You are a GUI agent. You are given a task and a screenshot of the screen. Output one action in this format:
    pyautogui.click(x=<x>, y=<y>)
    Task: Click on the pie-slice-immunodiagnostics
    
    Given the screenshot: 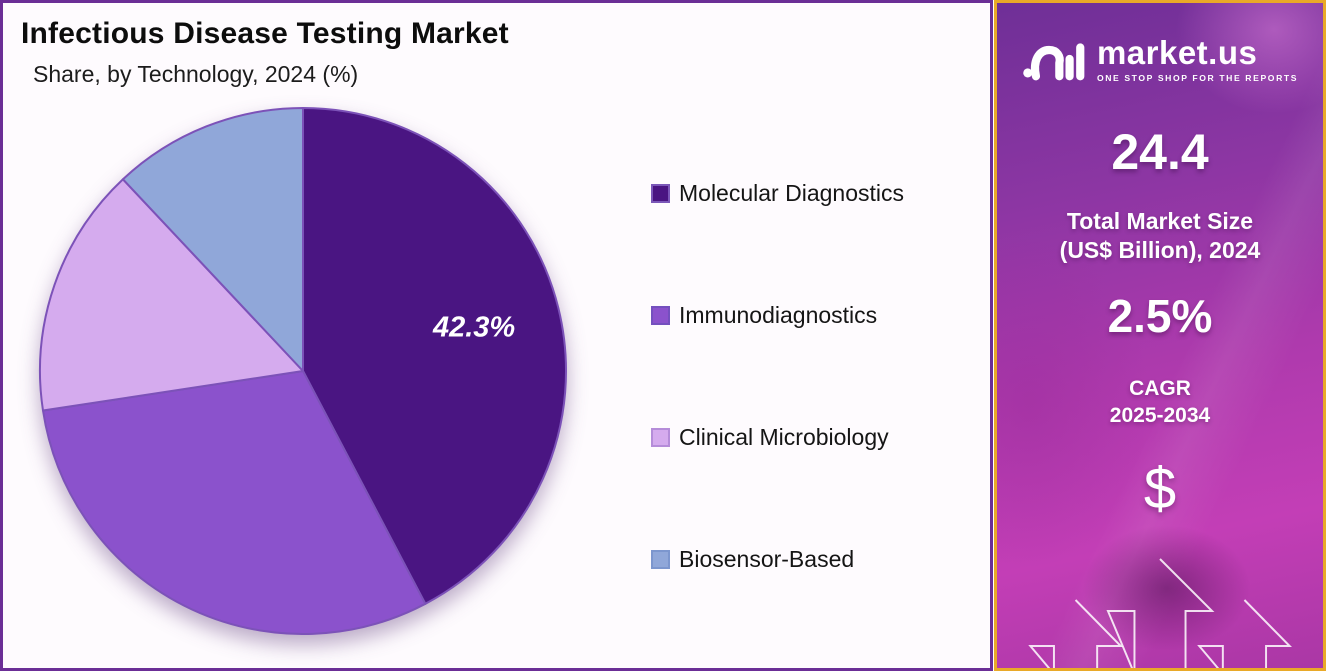 What is the action you would take?
    pyautogui.click(x=234, y=502)
    